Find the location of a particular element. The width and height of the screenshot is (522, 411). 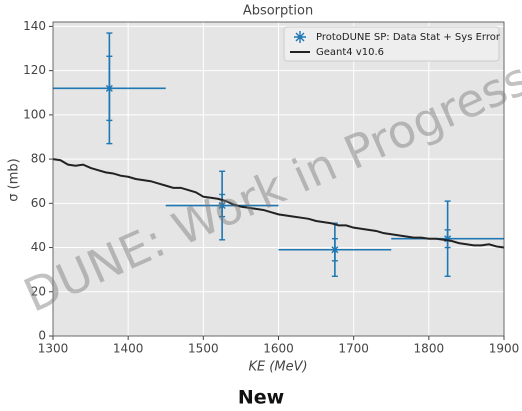

legend-box is located at coordinates (391, 44).